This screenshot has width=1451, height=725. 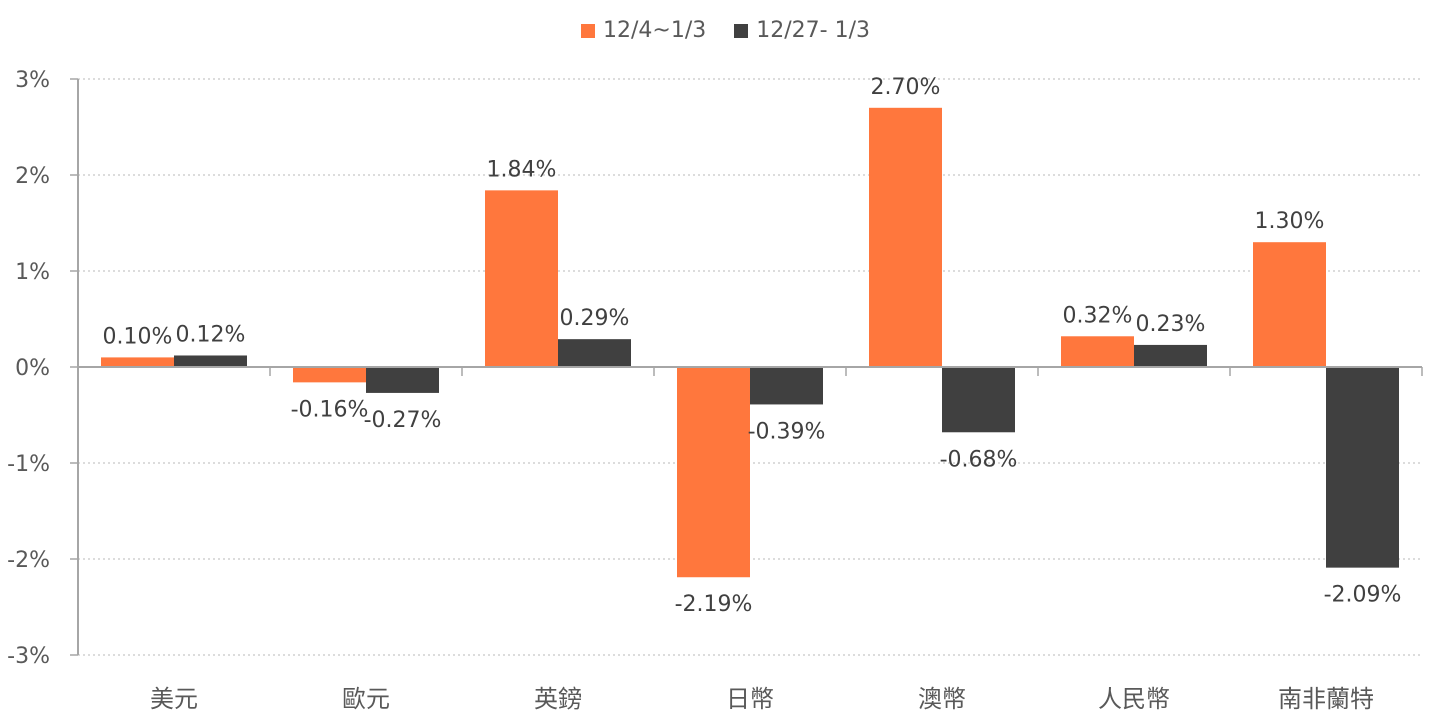 What do you see at coordinates (750, 699) in the screenshot?
I see `x-category-label: 日幣` at bounding box center [750, 699].